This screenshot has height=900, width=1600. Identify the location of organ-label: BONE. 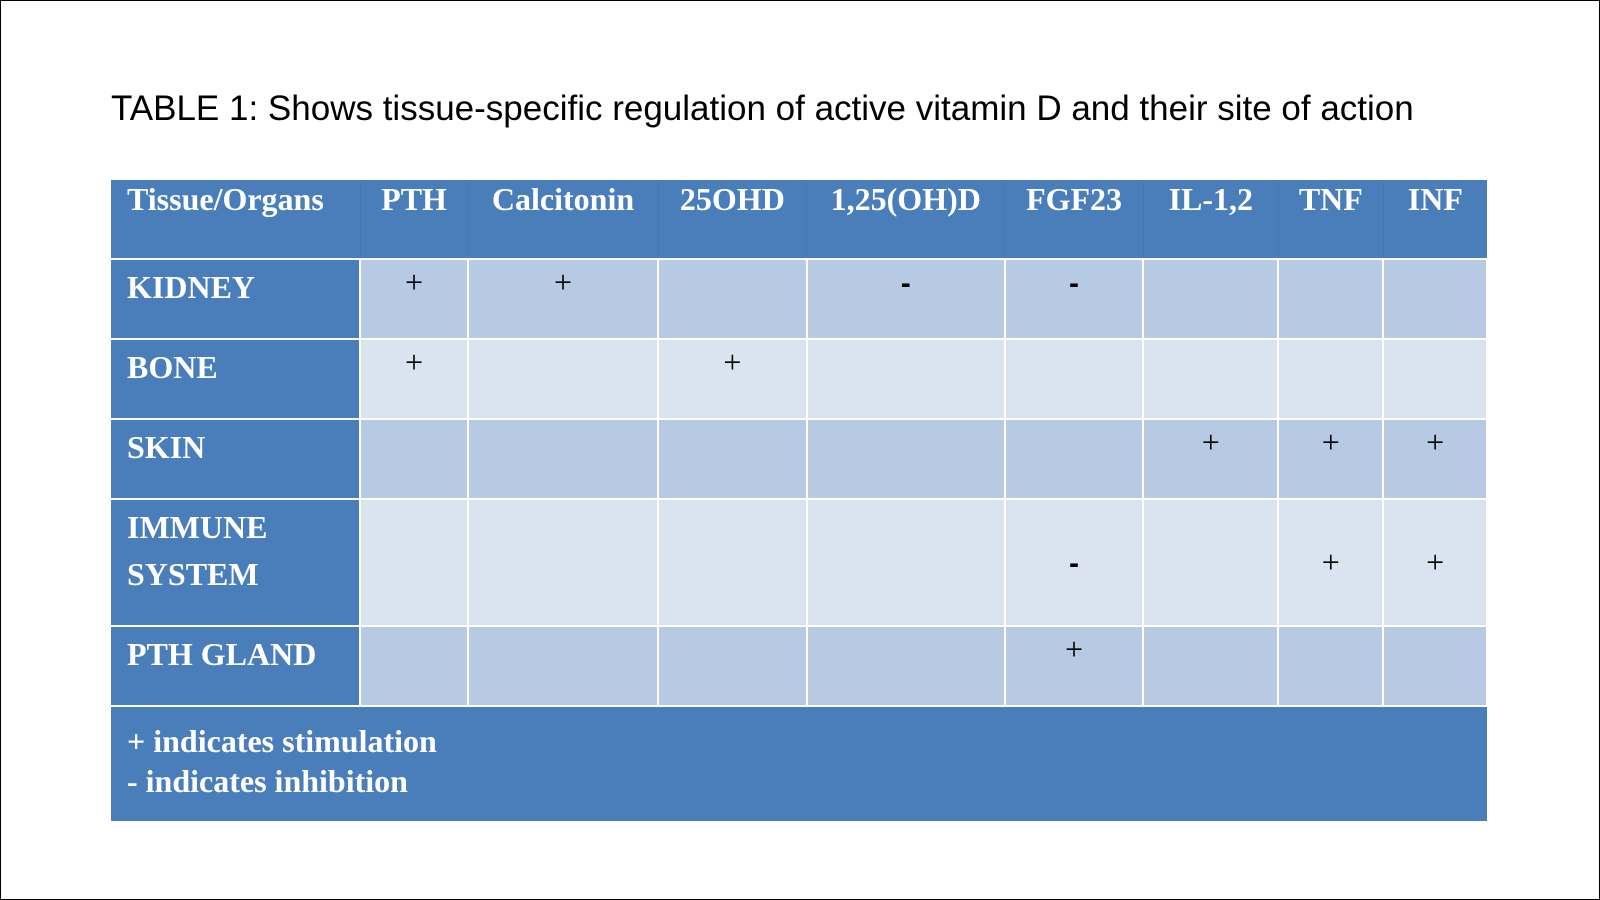
(236, 379).